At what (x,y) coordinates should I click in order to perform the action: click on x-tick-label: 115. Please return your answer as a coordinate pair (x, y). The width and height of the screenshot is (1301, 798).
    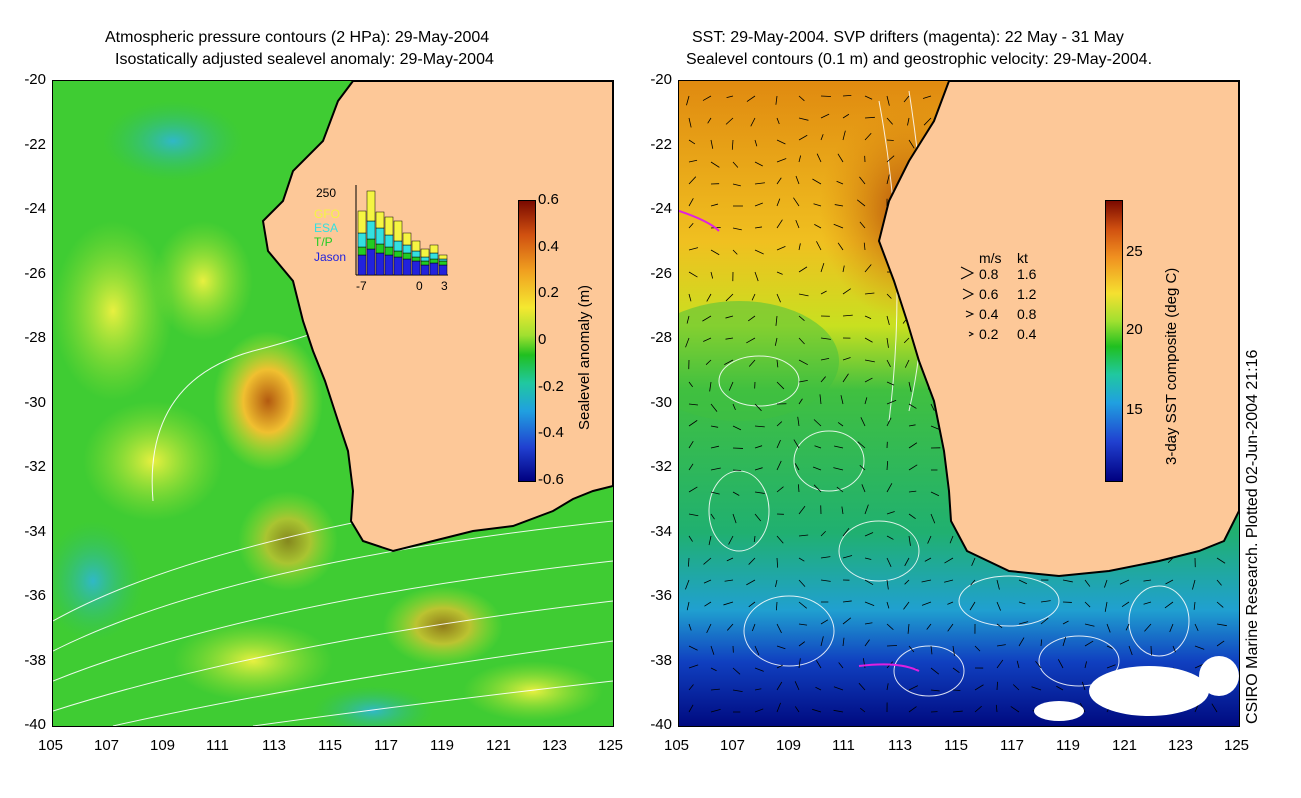
    Looking at the image, I should click on (956, 745).